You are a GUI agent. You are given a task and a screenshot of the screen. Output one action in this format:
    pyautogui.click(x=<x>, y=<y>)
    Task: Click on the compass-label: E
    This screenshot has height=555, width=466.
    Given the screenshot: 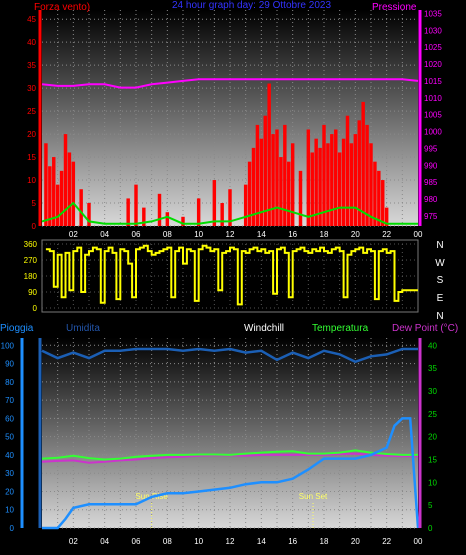 What is the action you would take?
    pyautogui.click(x=440, y=298)
    